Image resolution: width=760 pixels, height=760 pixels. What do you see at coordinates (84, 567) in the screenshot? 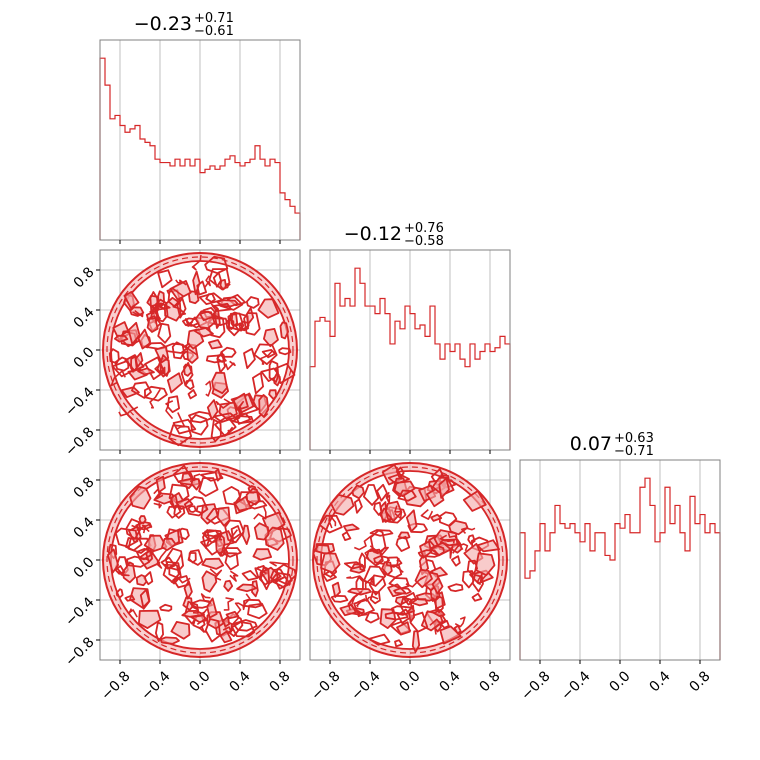
I see `y-tick-label: 0.0` at bounding box center [84, 567].